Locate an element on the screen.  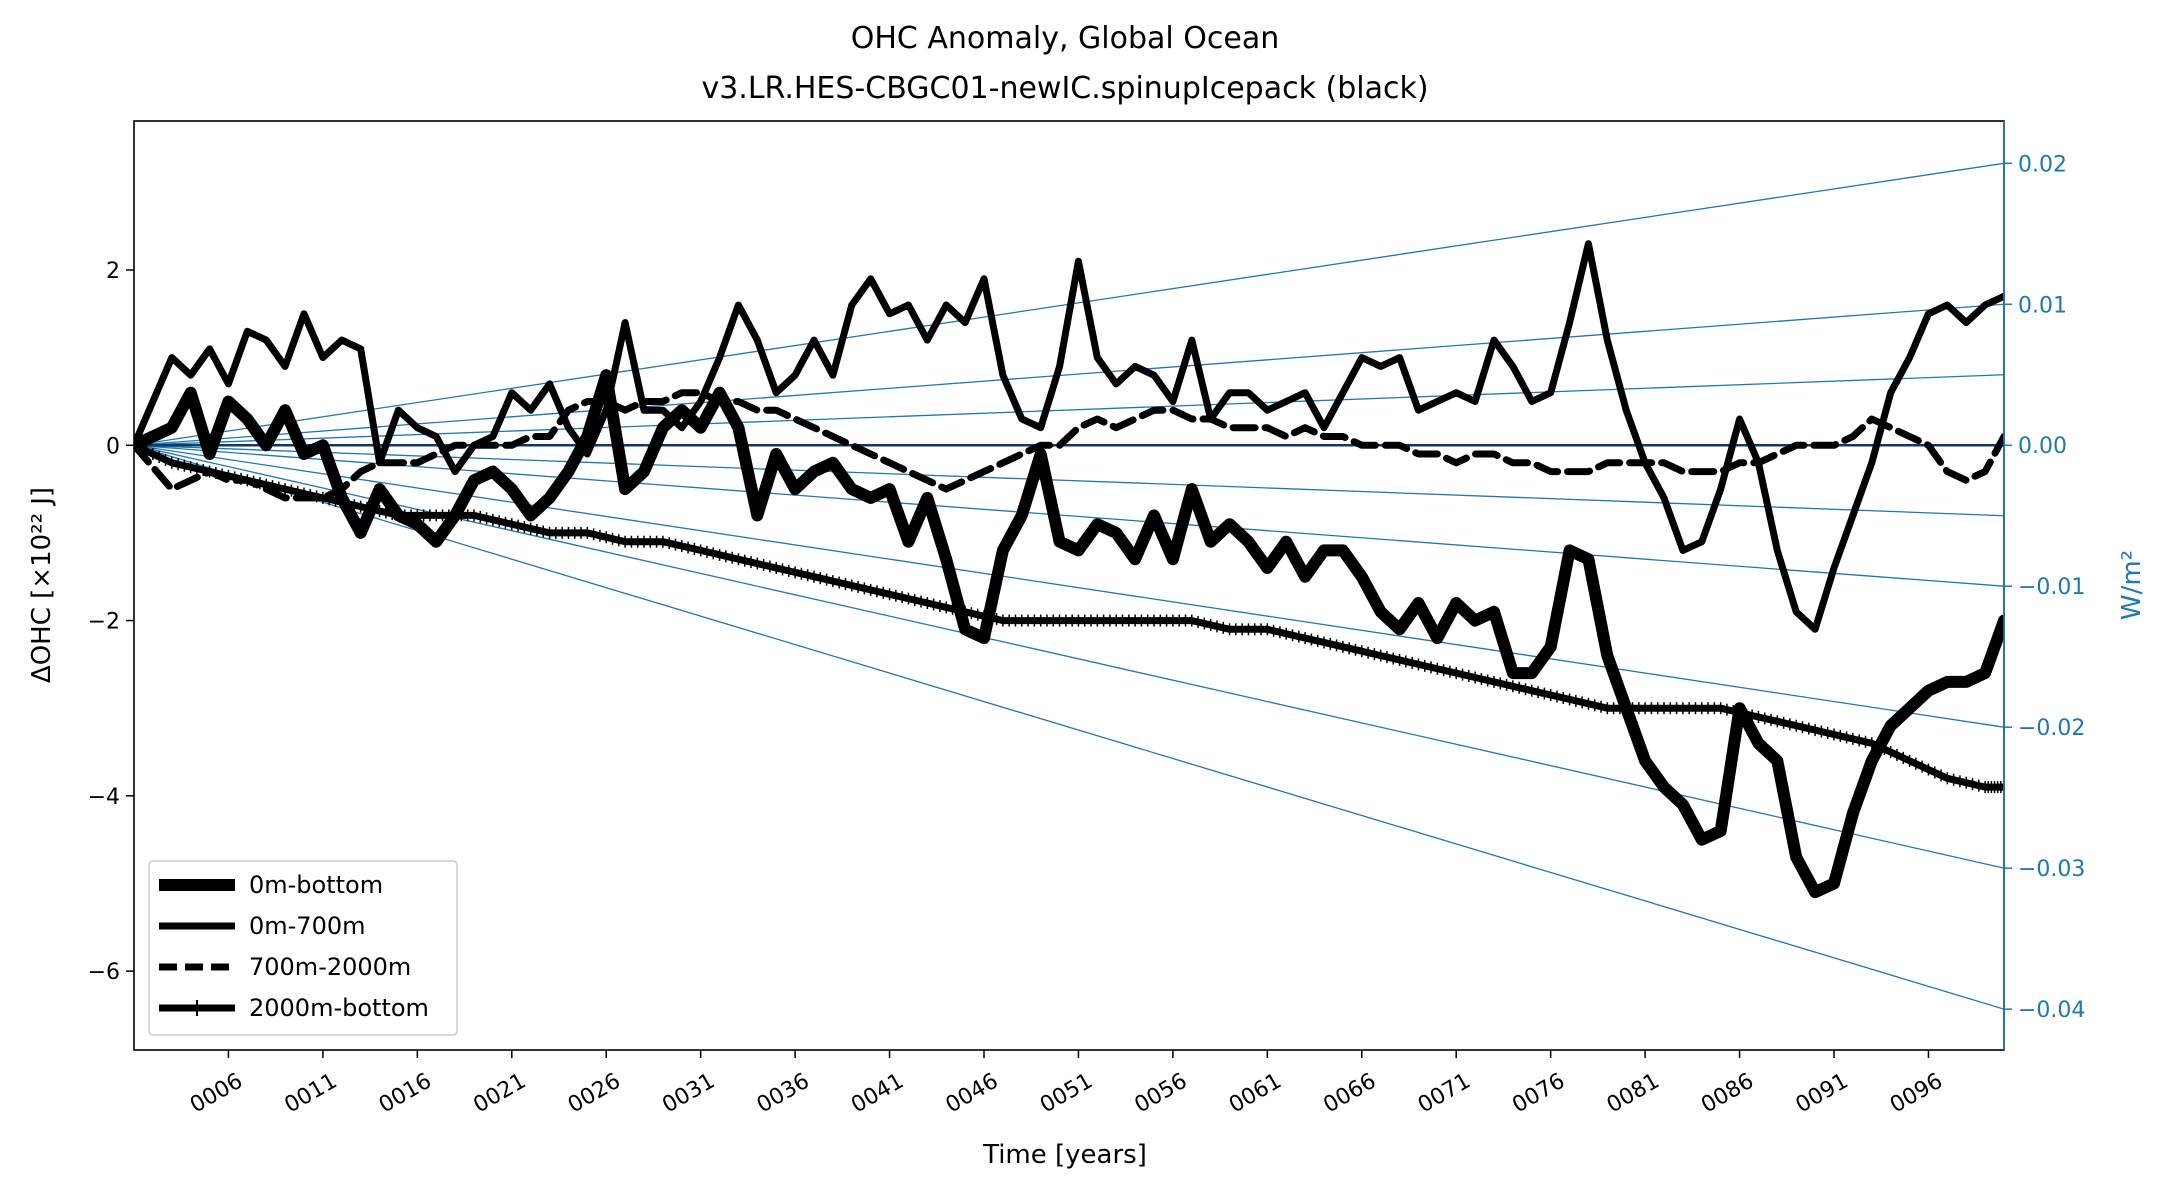
y-right-tick-label: −0.04 is located at coordinates (2051, 1010).